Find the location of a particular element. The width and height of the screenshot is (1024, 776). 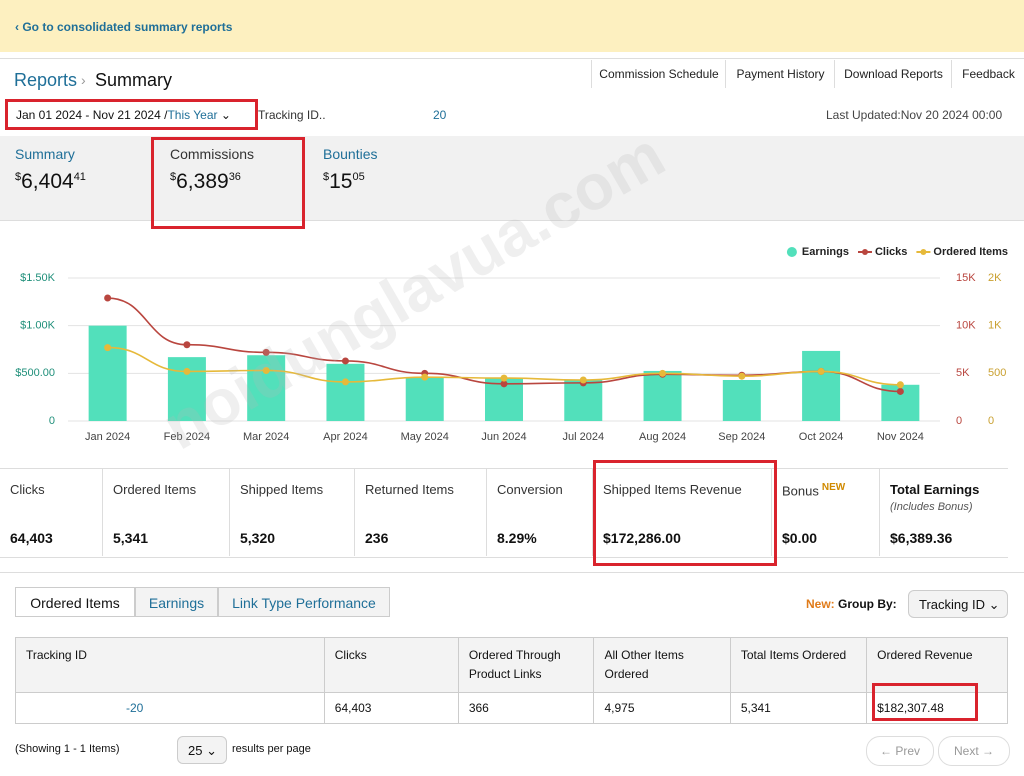

column-header: Ordered Through Product Links is located at coordinates (526, 665).